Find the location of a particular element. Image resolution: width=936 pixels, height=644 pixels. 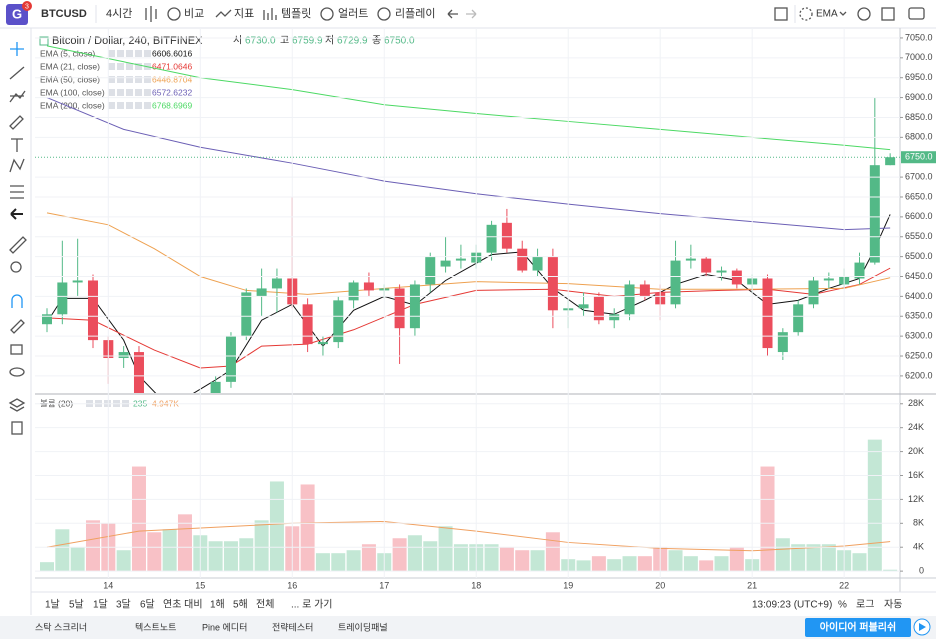

last-price-label: 6750.0 is located at coordinates (919, 157).